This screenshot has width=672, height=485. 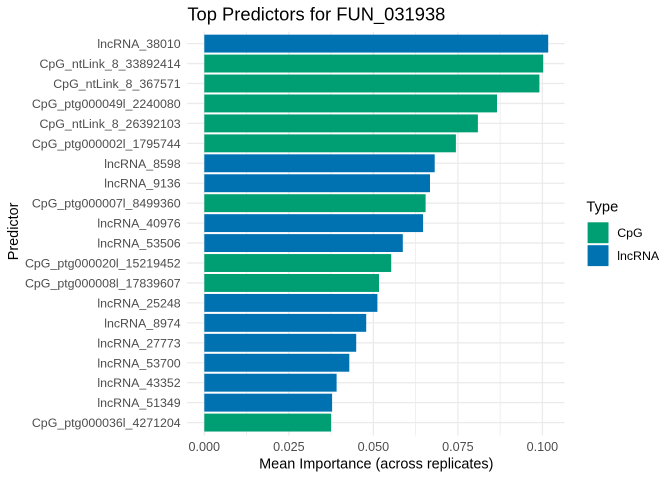 I want to click on svg-text: CpG, so click(x=629, y=233).